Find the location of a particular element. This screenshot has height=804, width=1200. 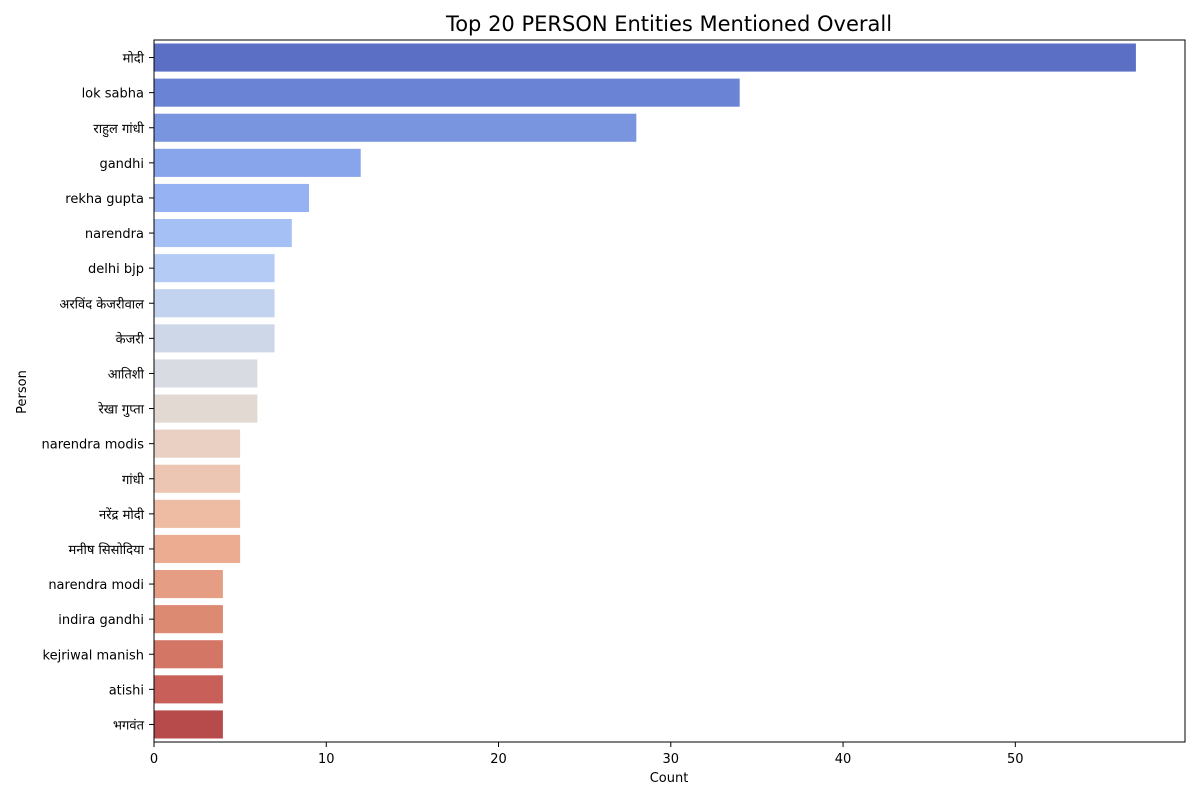

x-axis-label: Count is located at coordinates (669, 778).